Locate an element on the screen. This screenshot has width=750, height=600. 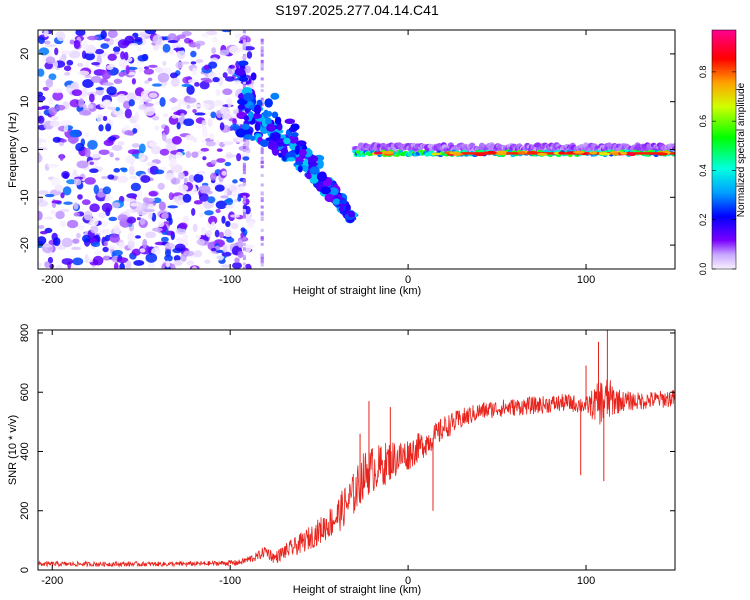
snr-y-label: SNR (10 * v/v) is located at coordinates (13, 450).